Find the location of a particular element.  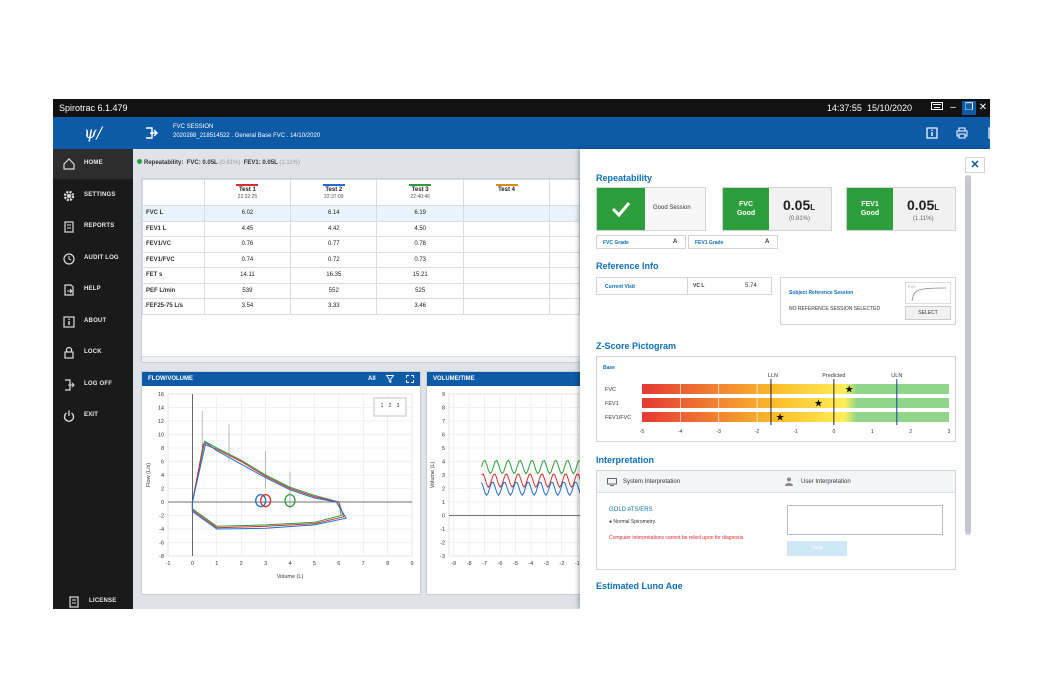

sidebar-item-label: HOME is located at coordinates (93, 163).